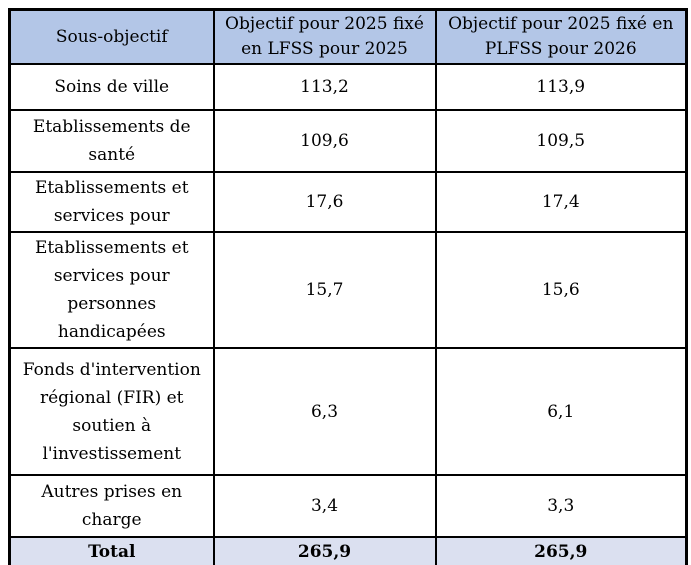  What do you see at coordinates (561, 550) in the screenshot?
I see `total-value-cell-plfss: 265,9` at bounding box center [561, 550].